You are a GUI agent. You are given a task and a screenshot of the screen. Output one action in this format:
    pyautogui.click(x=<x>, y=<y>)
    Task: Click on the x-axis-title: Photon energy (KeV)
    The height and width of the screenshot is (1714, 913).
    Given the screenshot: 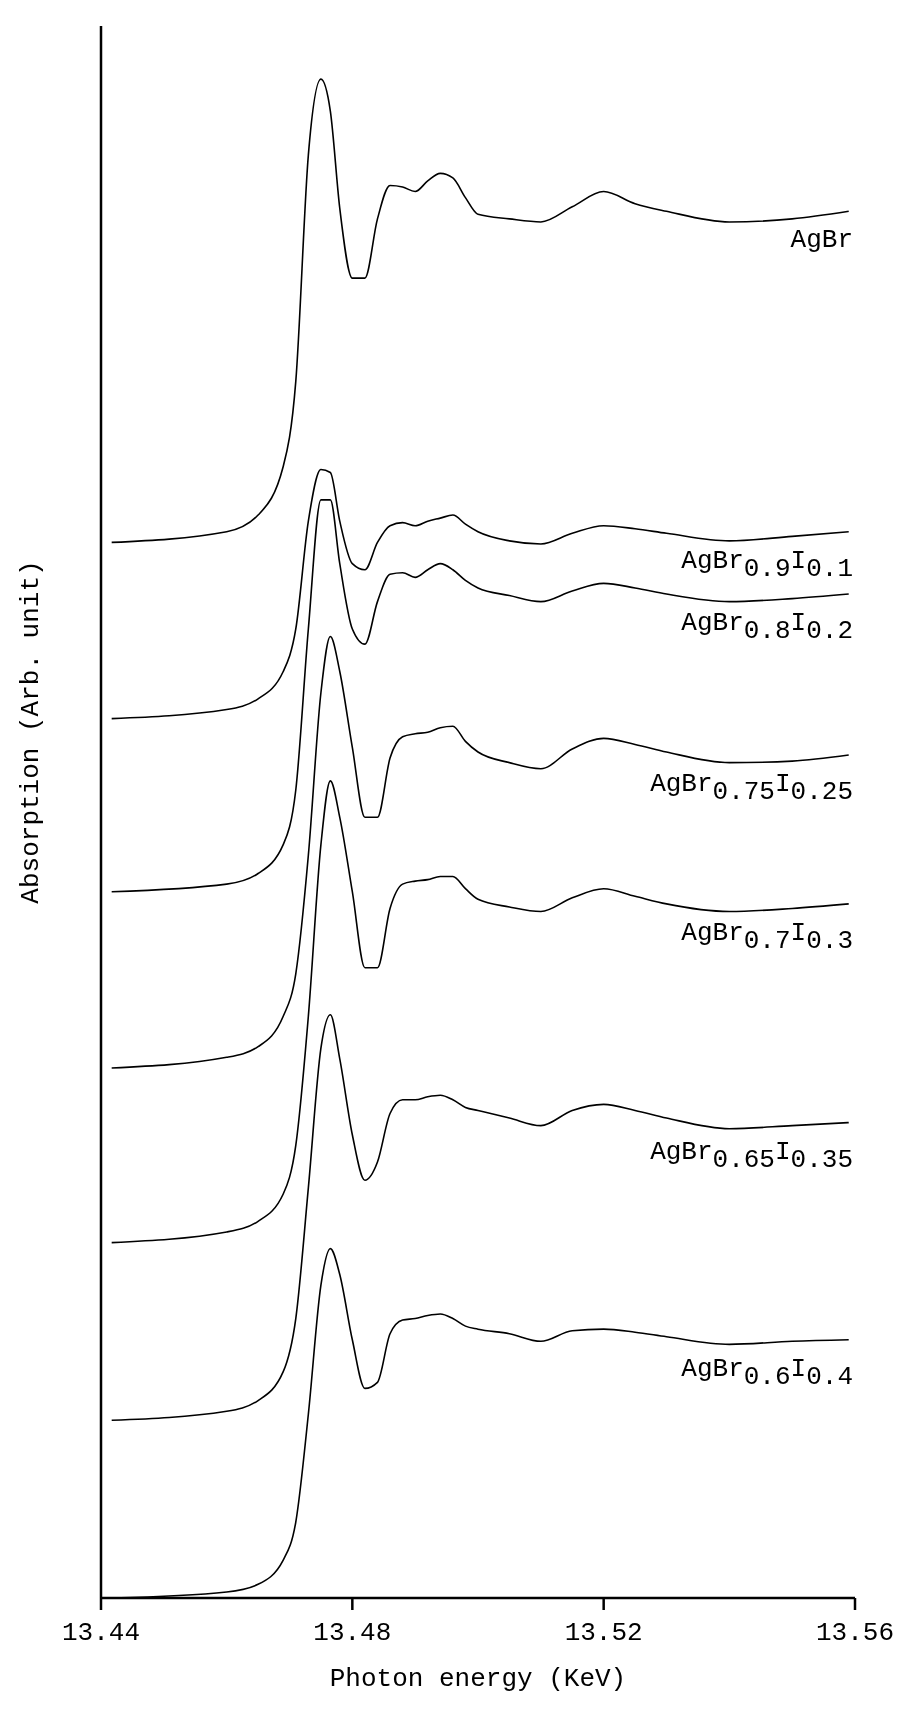 What is the action you would take?
    pyautogui.click(x=478, y=1679)
    